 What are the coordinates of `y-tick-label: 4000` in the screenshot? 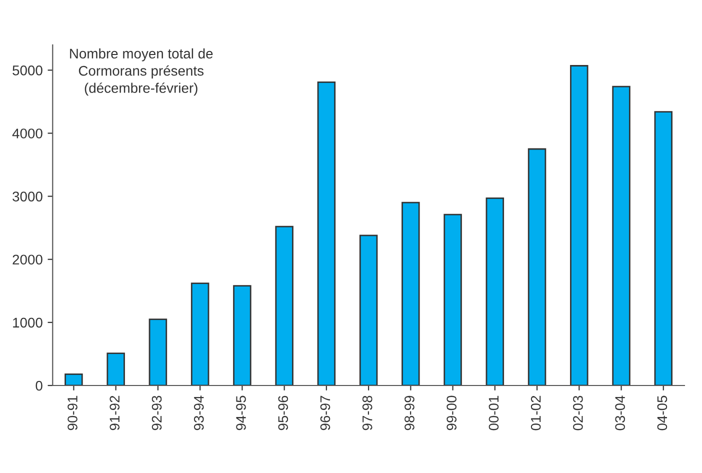 It's located at (27, 133).